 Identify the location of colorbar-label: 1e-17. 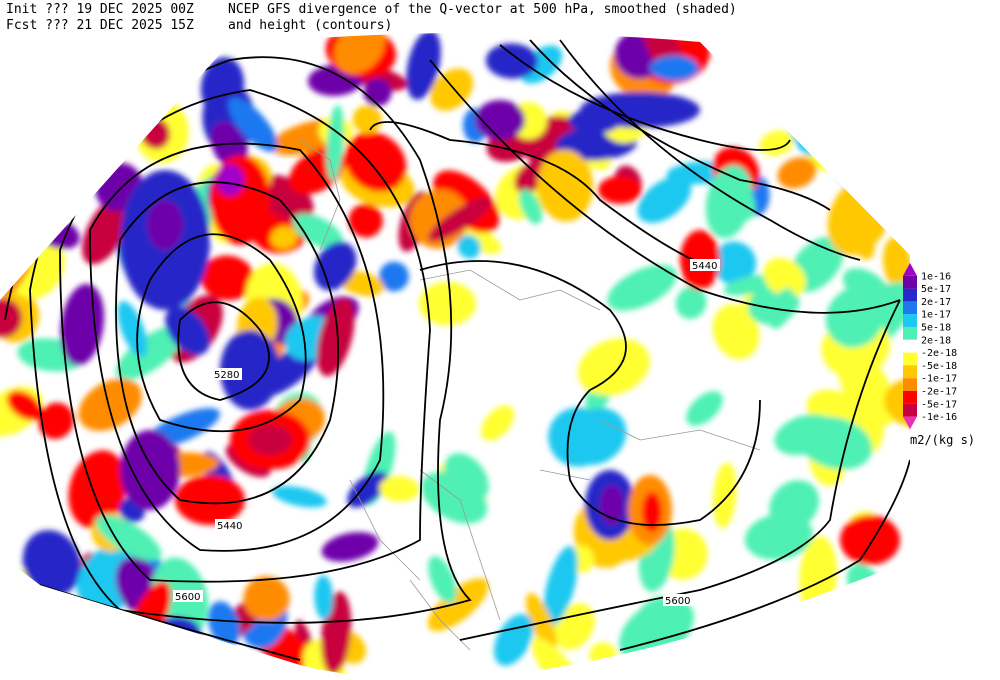
(936, 315).